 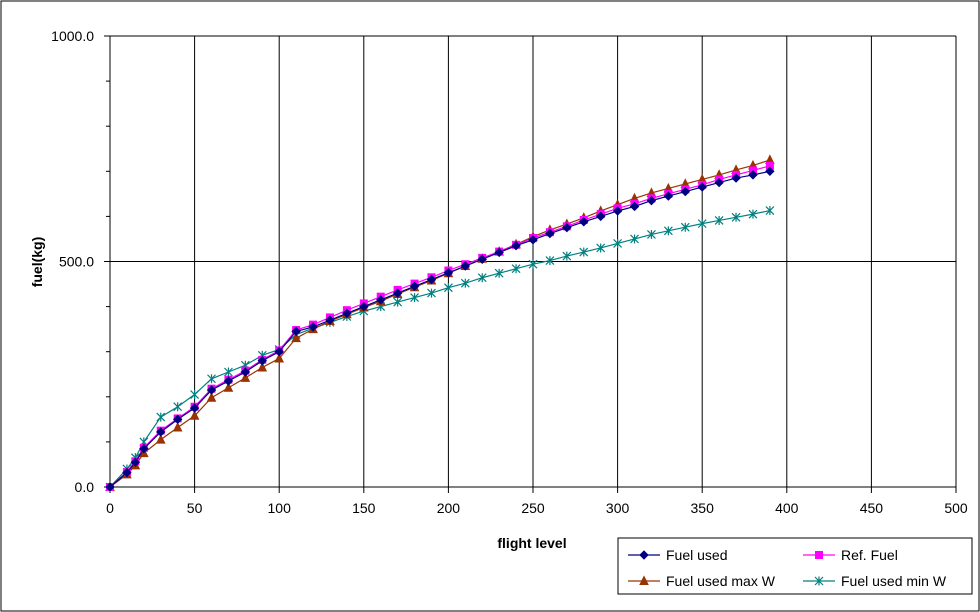 I want to click on legend-marker-fuel-used, so click(x=644, y=555).